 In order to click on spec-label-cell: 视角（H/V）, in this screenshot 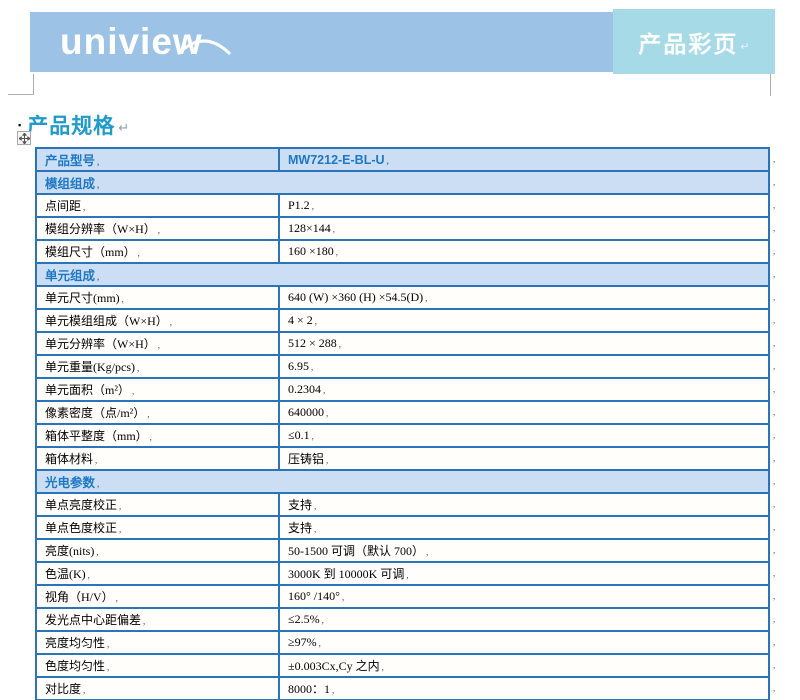, I will do `click(157, 596)`.